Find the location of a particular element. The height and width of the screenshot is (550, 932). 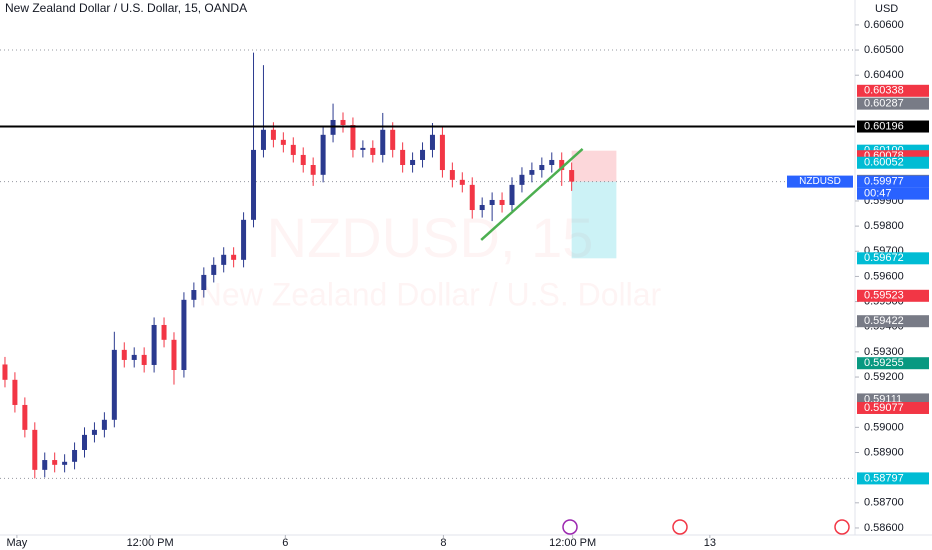

countdown: 00:47 is located at coordinates (878, 194).